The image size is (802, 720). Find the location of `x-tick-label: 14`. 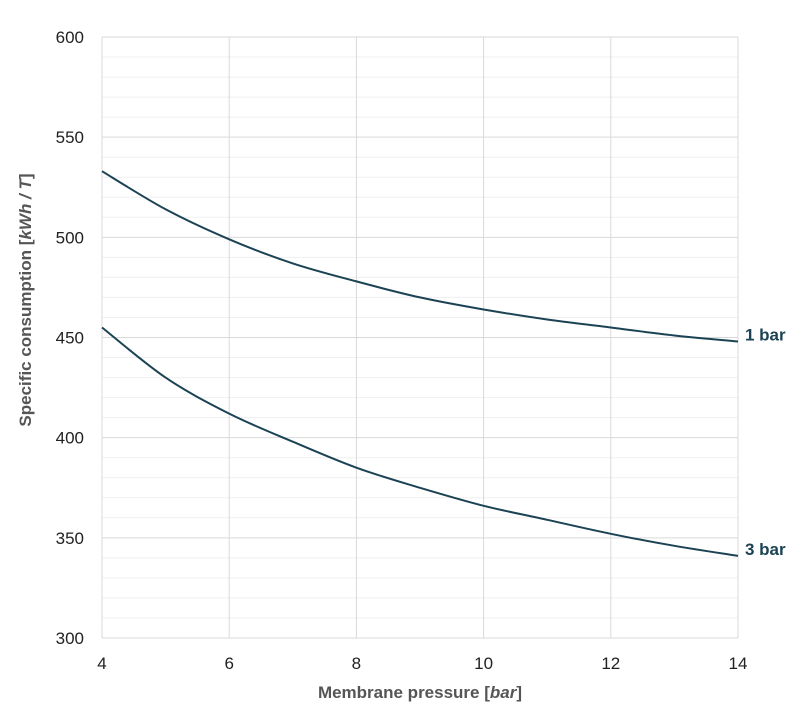

x-tick-label: 14 is located at coordinates (738, 663).